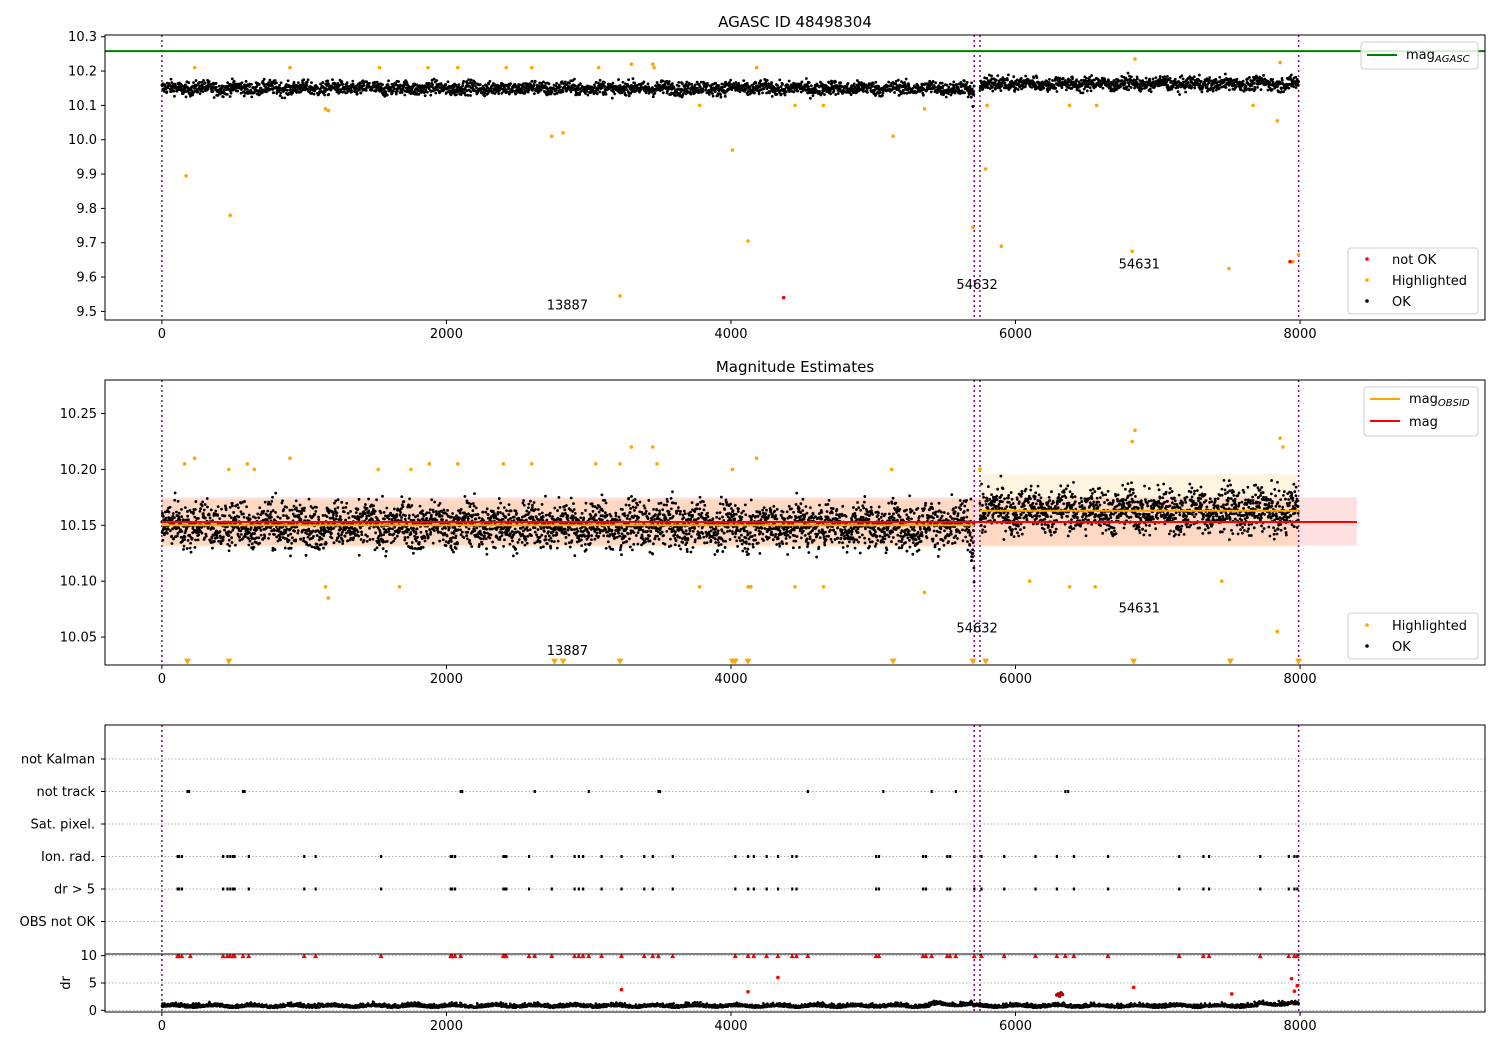 Image resolution: width=1500 pixels, height=1050 pixels. What do you see at coordinates (1367, 259) in the screenshot?
I see `legend-not-ok-marker` at bounding box center [1367, 259].